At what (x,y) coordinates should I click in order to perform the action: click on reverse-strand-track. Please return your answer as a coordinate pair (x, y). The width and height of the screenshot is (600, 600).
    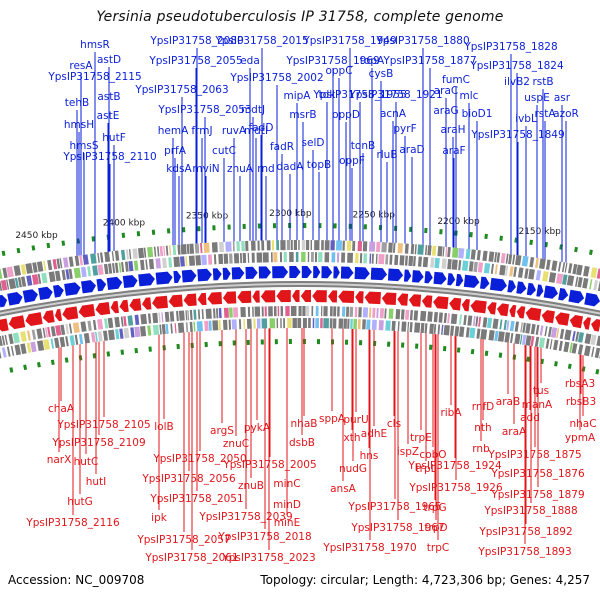
    Looking at the image, I should click on (300, 324).